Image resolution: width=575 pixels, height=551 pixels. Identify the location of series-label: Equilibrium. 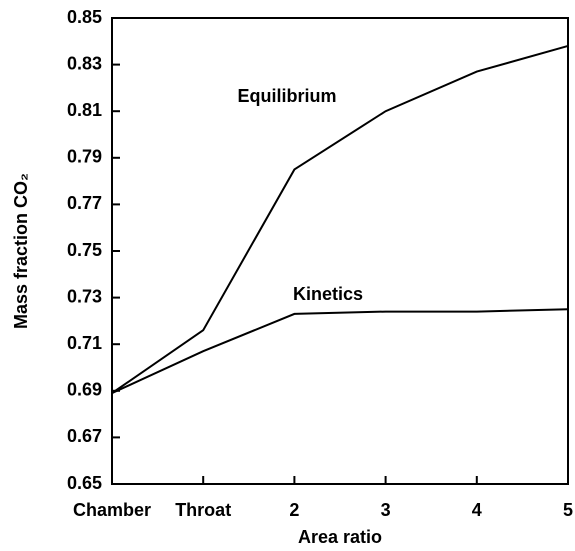
(287, 96).